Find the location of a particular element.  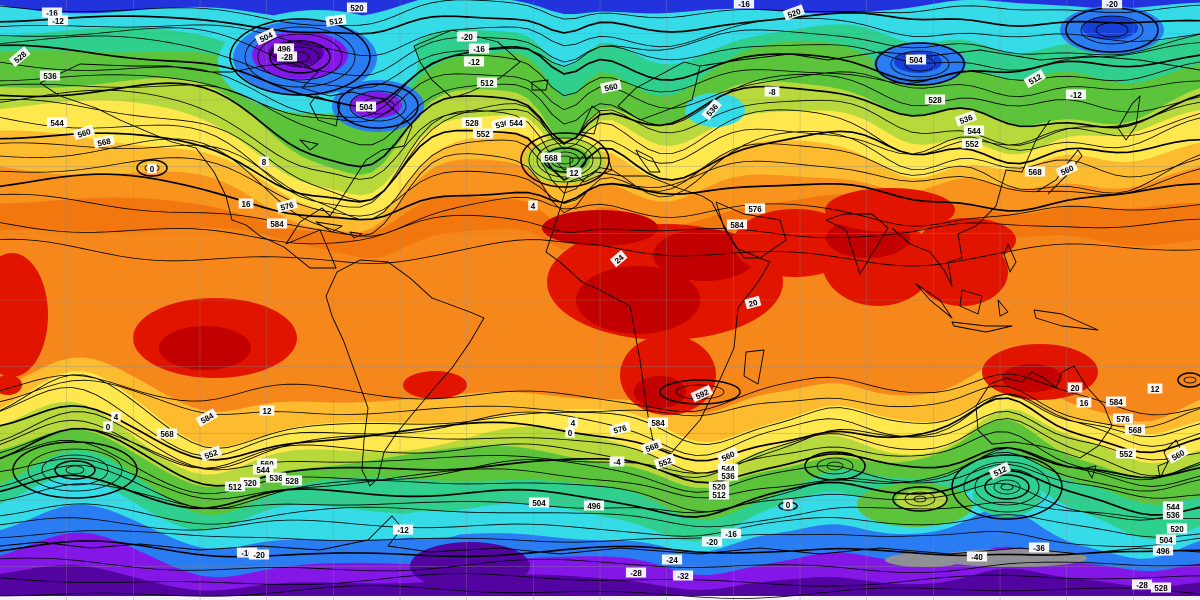

contour-label: -40 is located at coordinates (977, 556).